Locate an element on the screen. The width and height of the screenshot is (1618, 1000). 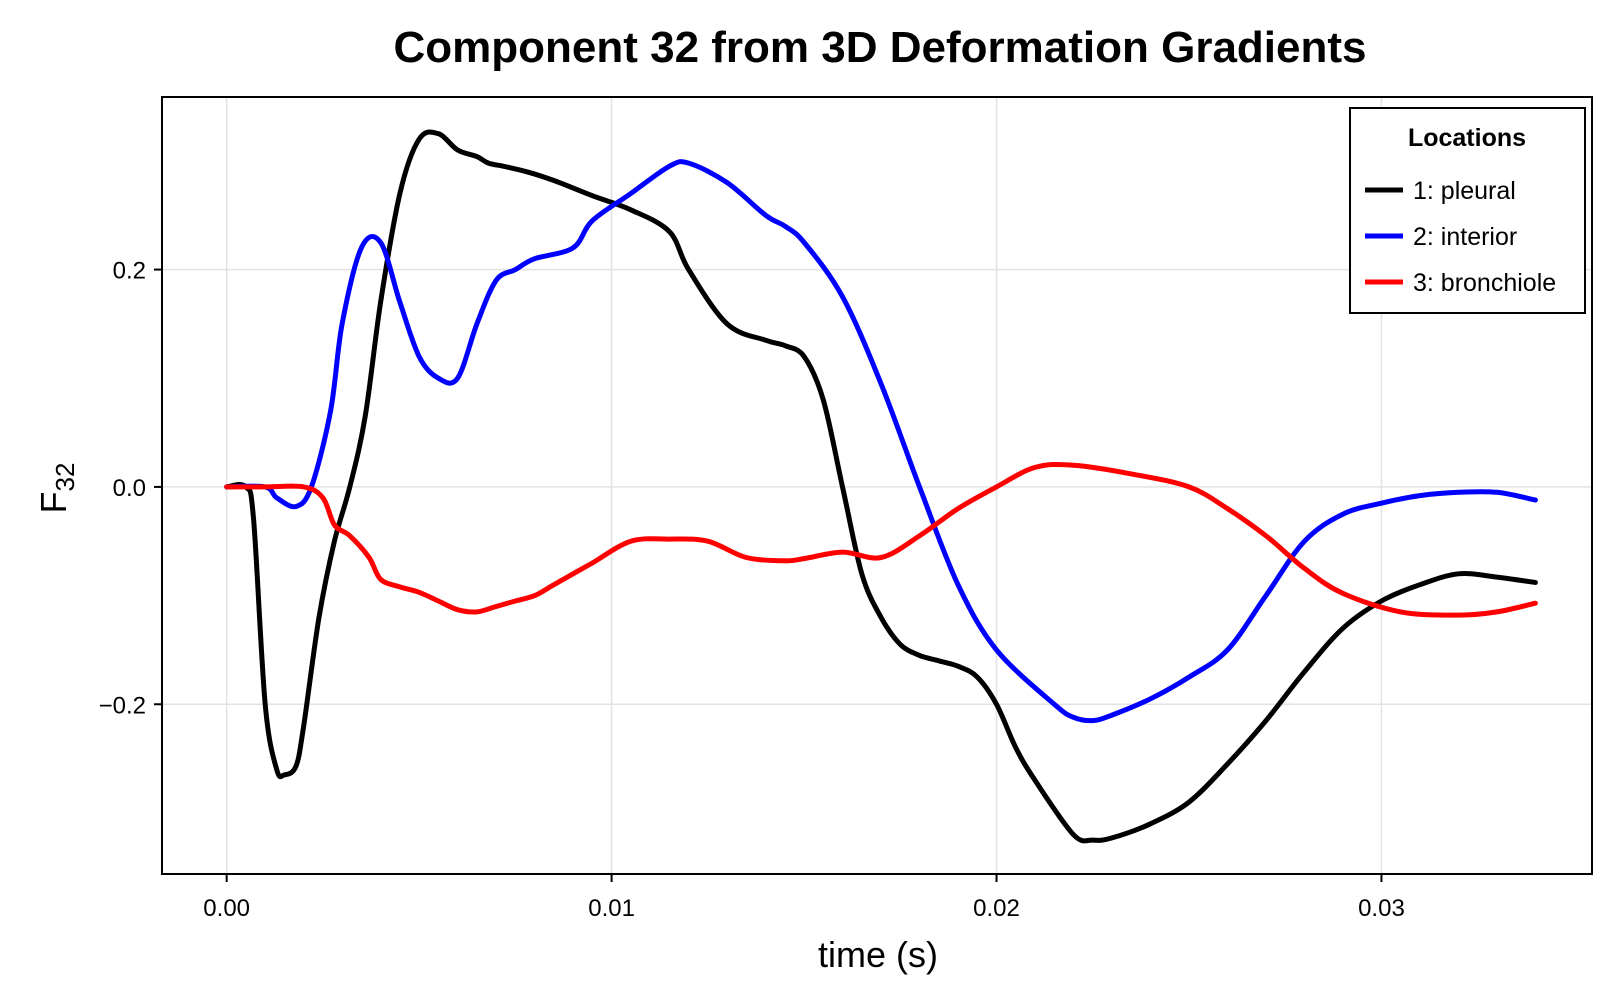
legend-label-bronchiole: 3: bronchiole is located at coordinates (1484, 283).